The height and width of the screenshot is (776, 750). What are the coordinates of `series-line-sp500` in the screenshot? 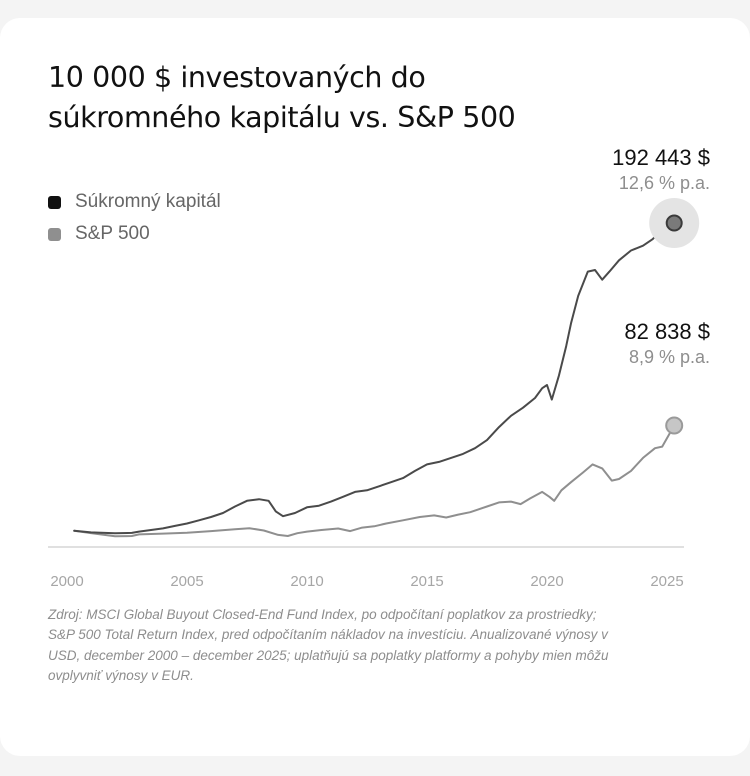 It's located at (374, 481).